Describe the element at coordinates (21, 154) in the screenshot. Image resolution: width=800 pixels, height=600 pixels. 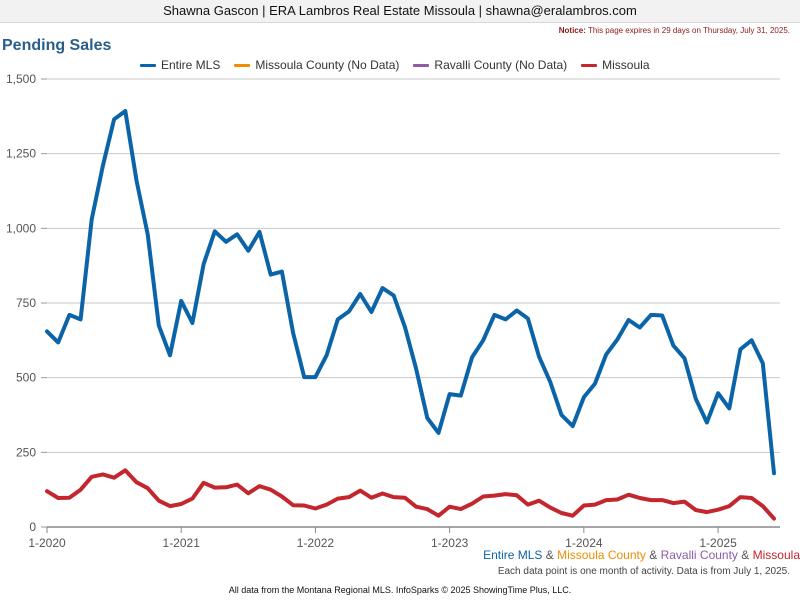
I see `y-tick-label: 1,250` at that location.